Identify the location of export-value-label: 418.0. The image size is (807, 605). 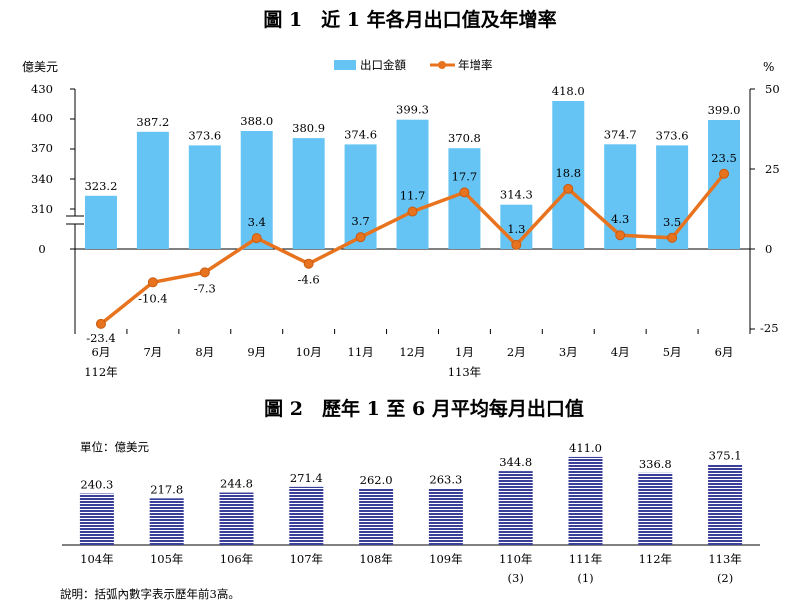
(568, 91).